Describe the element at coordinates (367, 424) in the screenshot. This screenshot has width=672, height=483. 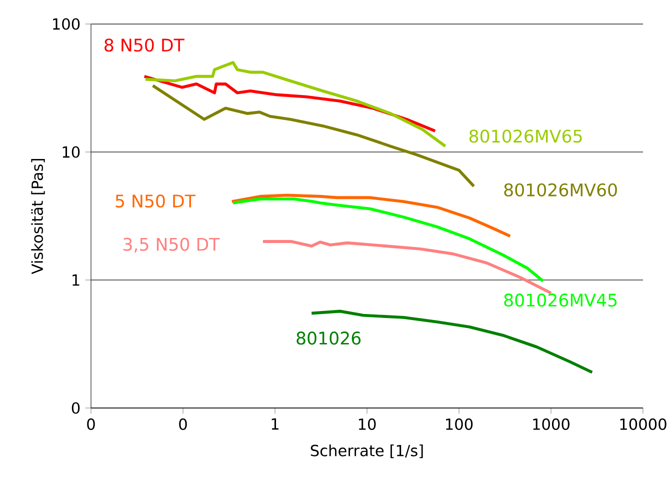
I see `x-tick-label: 10` at that location.